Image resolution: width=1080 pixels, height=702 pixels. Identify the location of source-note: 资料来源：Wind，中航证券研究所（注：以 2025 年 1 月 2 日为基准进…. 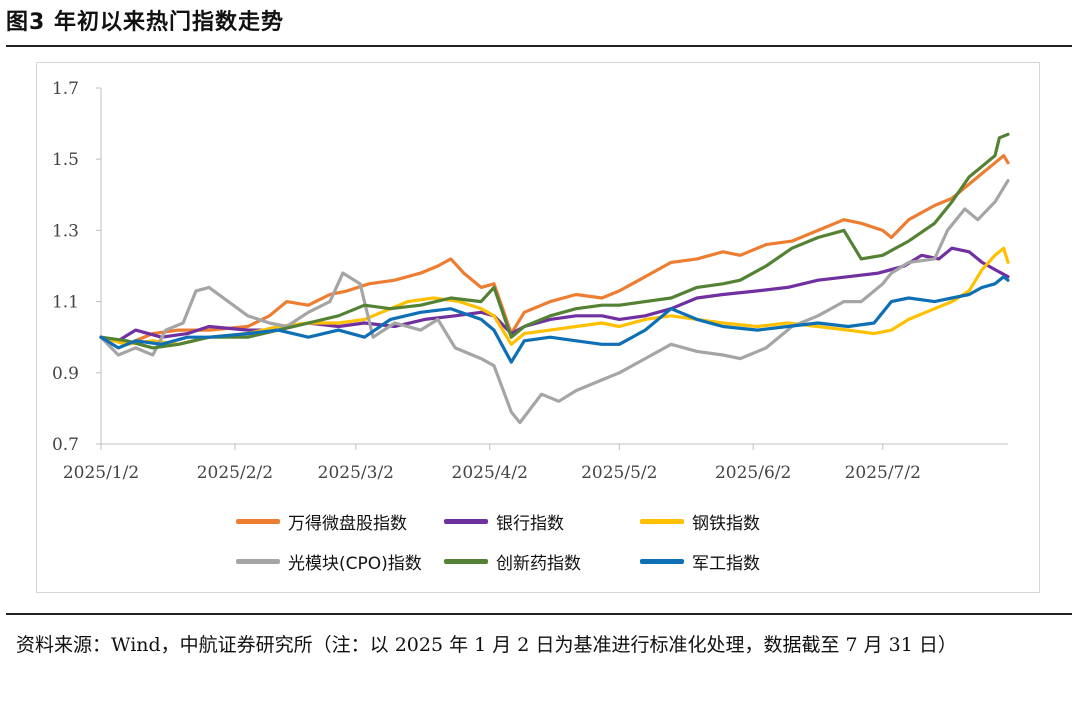
(486, 645).